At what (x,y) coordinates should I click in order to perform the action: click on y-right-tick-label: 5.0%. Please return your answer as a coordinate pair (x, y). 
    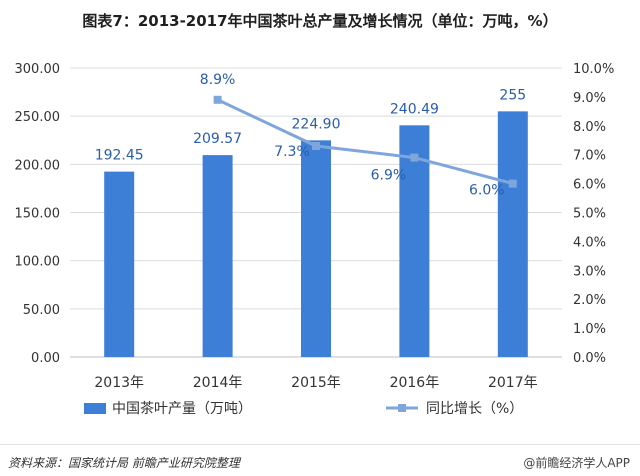
    Looking at the image, I should click on (589, 214).